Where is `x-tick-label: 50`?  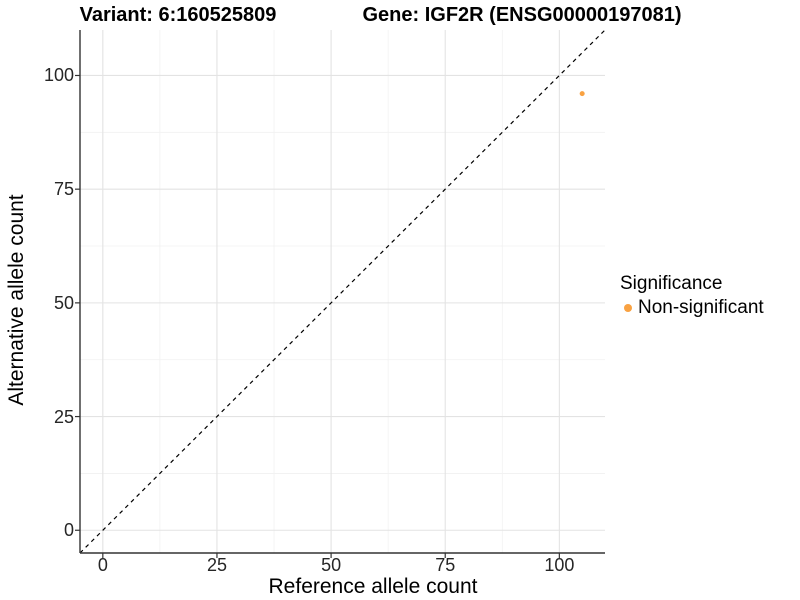 x-tick-label: 50 is located at coordinates (331, 565).